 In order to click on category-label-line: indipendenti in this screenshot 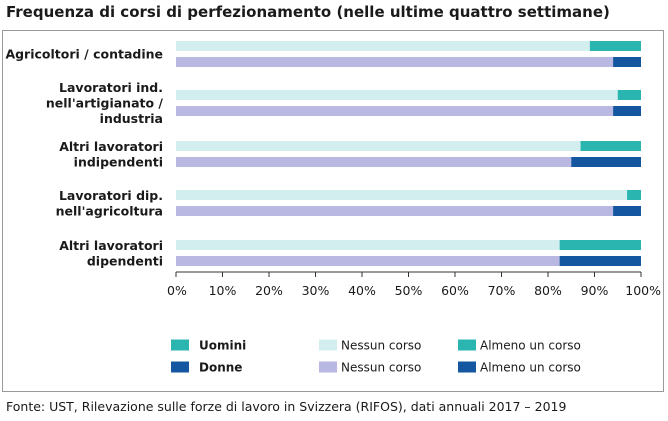, I will do `click(118, 161)`.